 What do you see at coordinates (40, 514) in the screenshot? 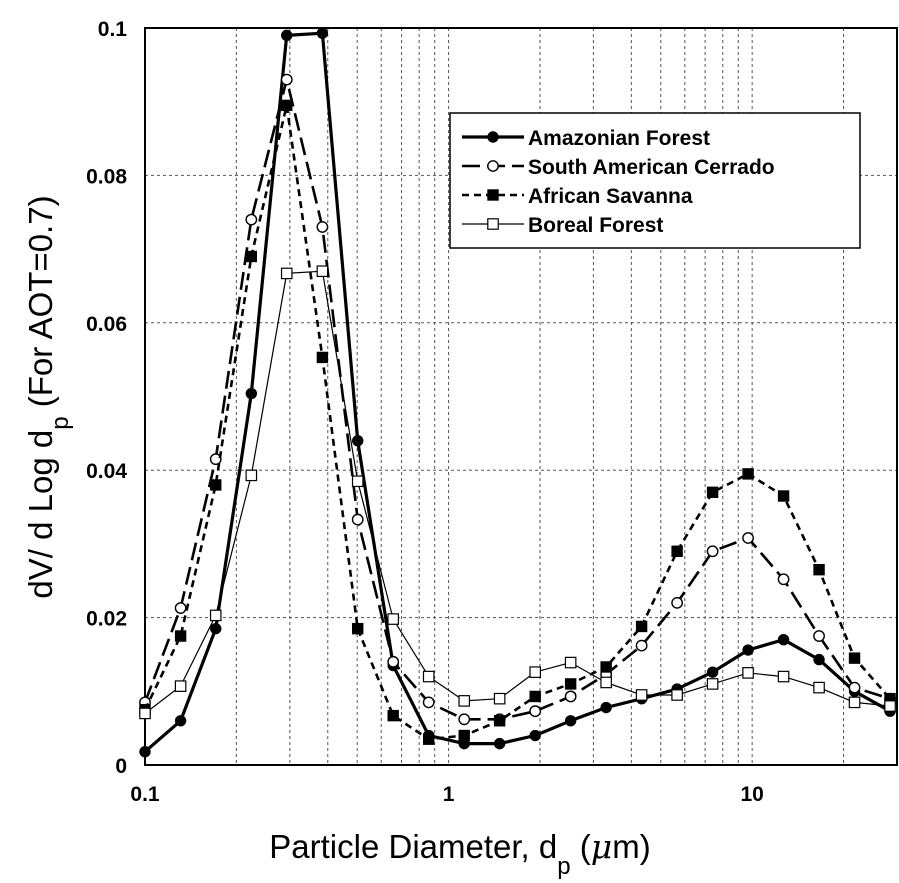
I see `y-axis-label-main: dV/ d Log d` at bounding box center [40, 514].